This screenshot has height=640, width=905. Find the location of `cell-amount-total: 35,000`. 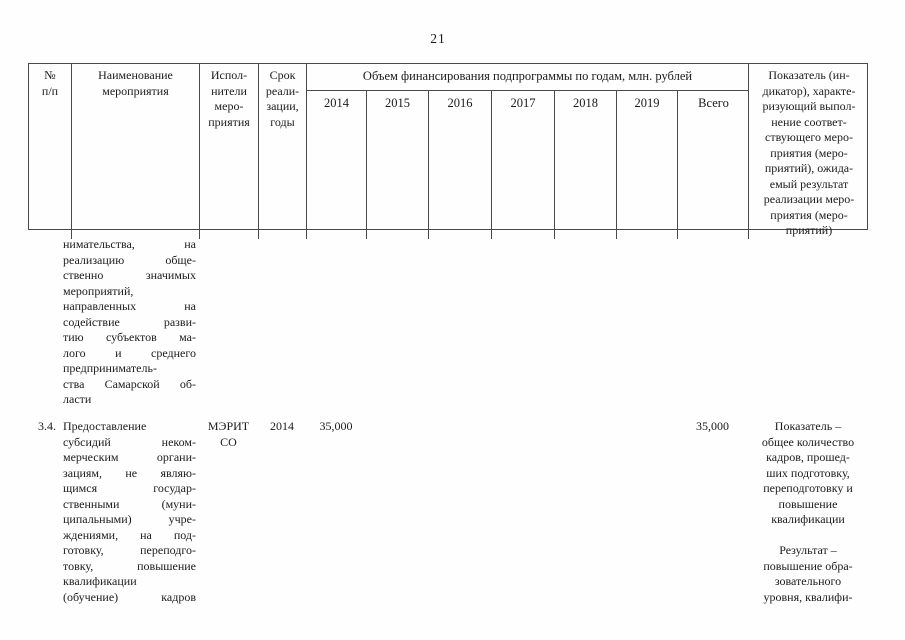

cell-amount-total: 35,000 is located at coordinates (712, 426).